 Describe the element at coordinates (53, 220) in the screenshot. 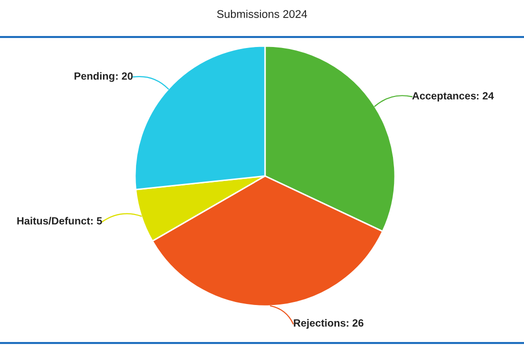

I see `slice-label: Haitus/Defunct` at that location.